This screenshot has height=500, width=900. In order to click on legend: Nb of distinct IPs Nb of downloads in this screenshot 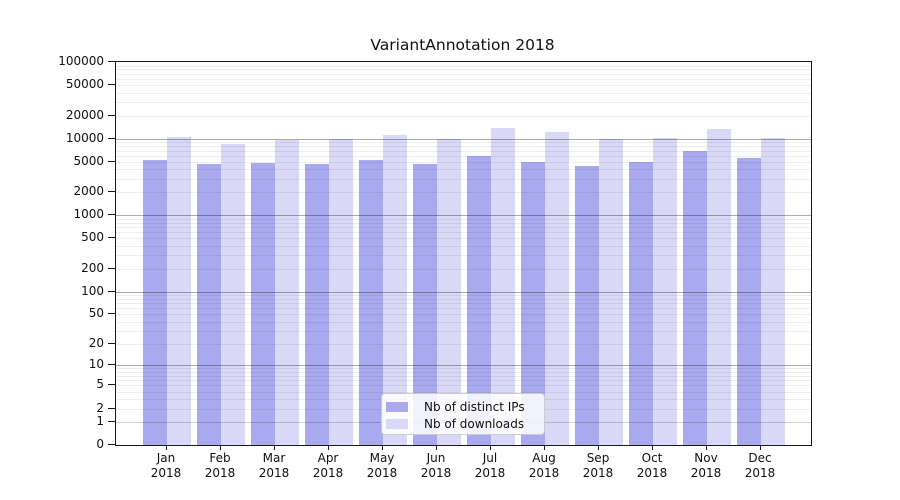, I will do `click(463, 414)`.